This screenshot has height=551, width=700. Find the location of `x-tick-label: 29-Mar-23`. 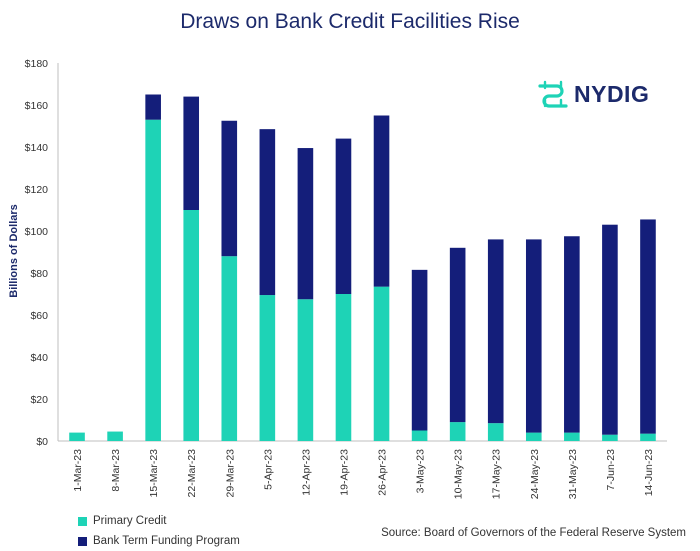

x-tick-label: 29-Mar-23 is located at coordinates (230, 473).